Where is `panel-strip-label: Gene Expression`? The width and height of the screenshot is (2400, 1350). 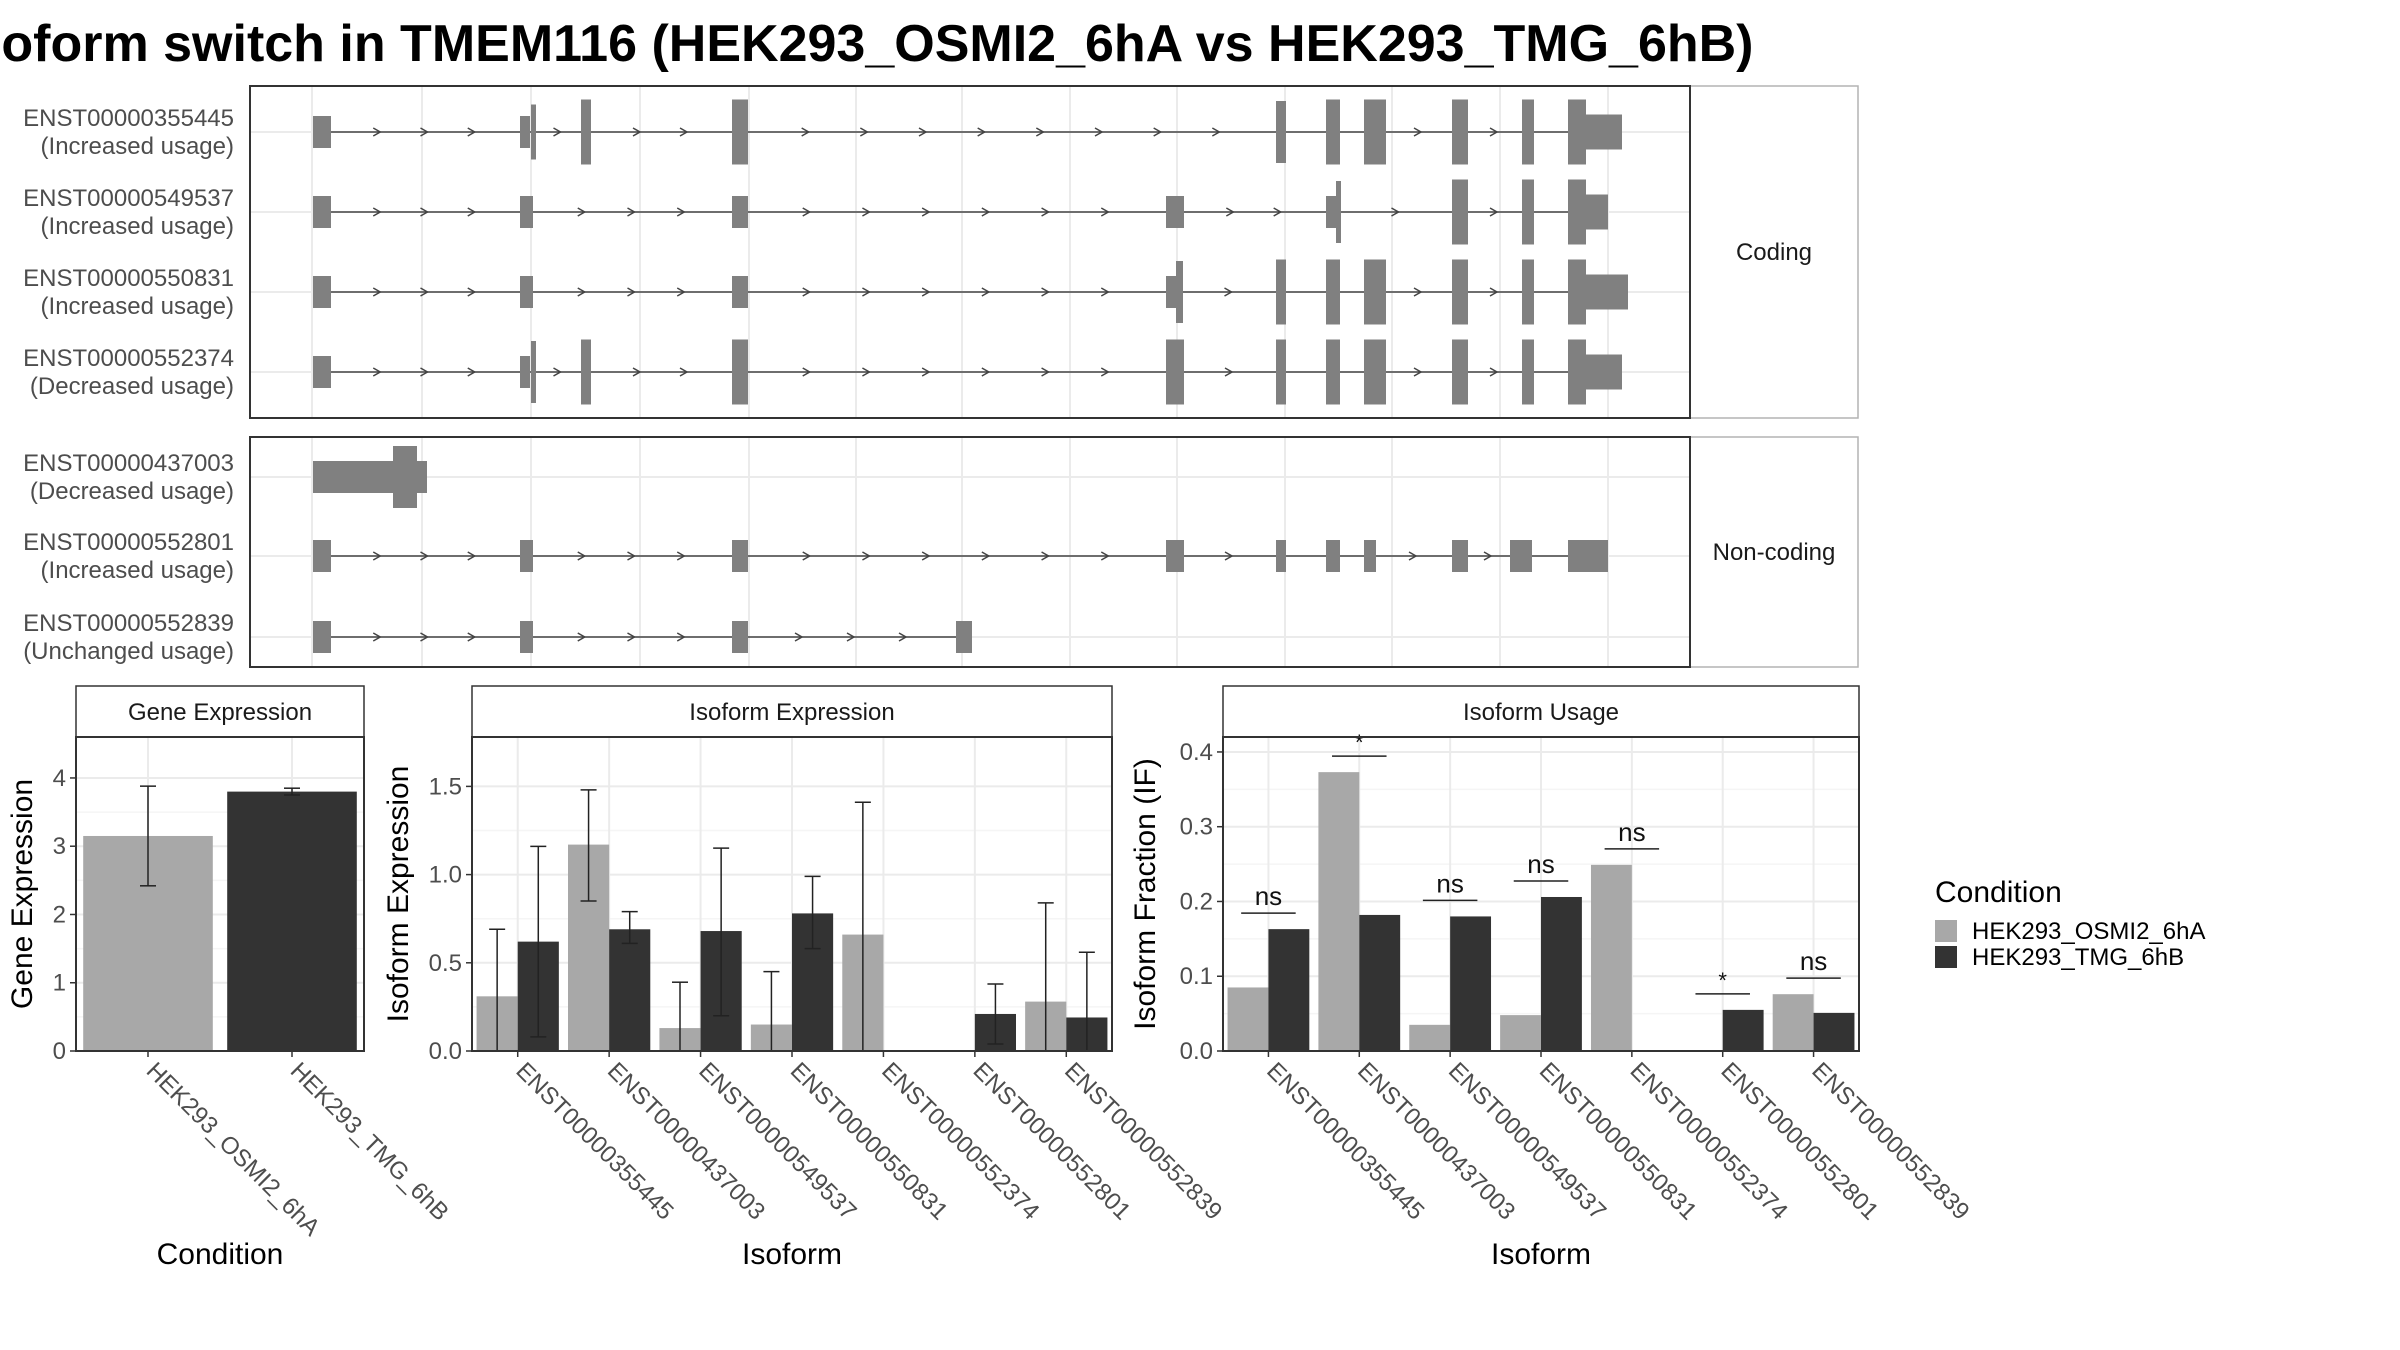
panel-strip-label: Gene Expression is located at coordinates (220, 712).